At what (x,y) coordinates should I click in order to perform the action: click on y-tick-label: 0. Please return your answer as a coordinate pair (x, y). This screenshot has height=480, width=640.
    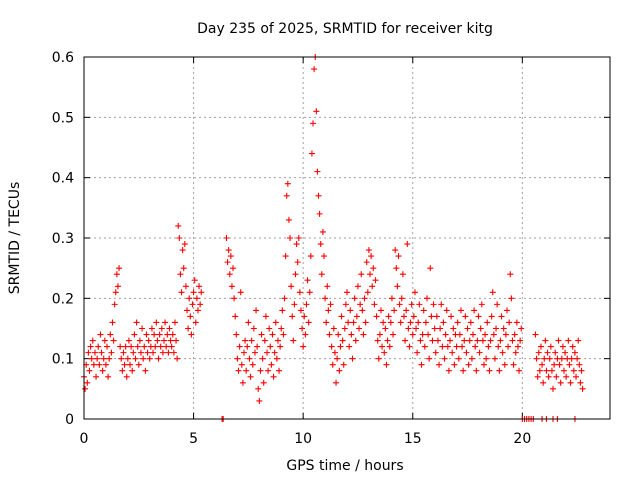
    Looking at the image, I should click on (69, 420).